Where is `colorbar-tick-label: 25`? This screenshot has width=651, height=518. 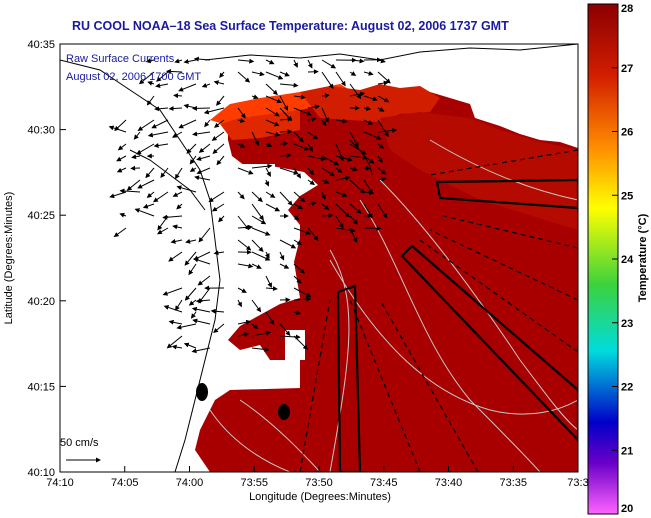
colorbar-tick-label: 25 is located at coordinates (627, 196).